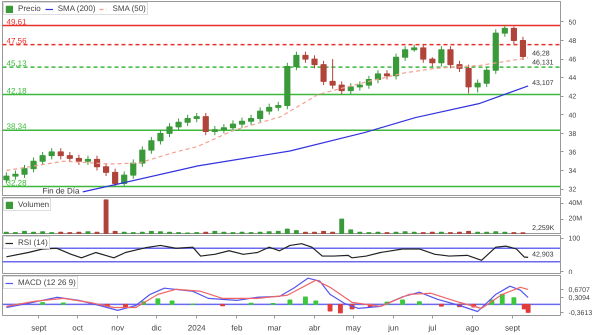 The image size is (600, 335). Describe the element at coordinates (197, 328) in the screenshot. I see `x-tick-label: 2024` at that location.